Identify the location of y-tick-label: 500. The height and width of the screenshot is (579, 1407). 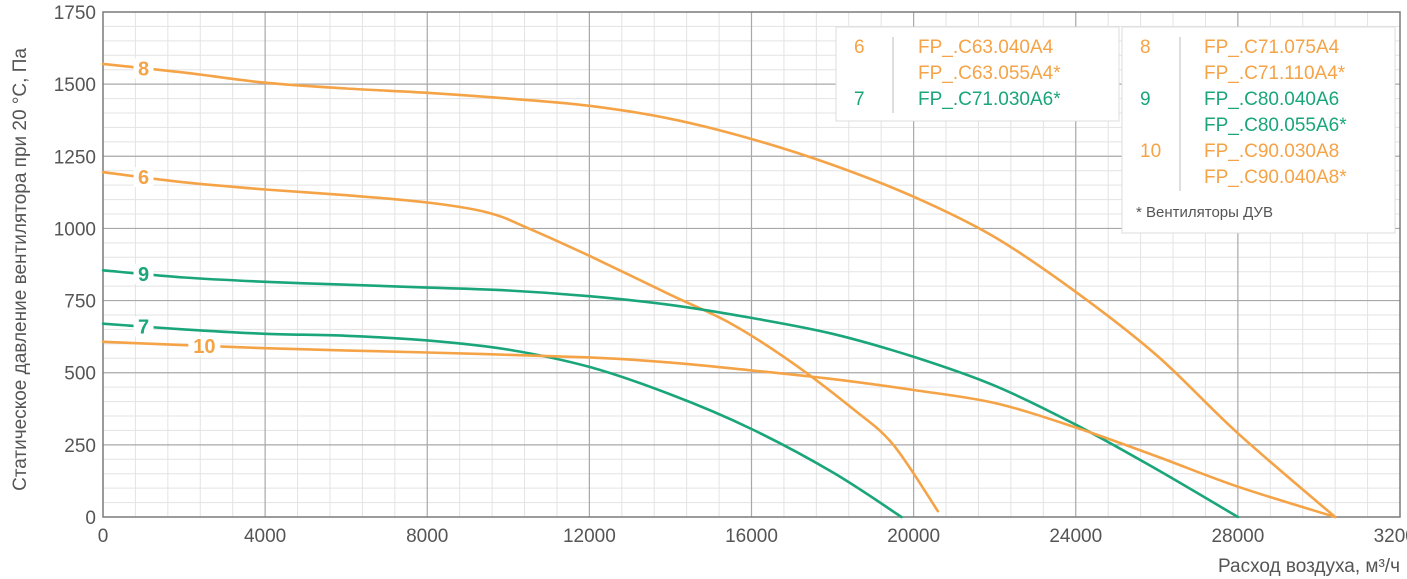
(80, 374).